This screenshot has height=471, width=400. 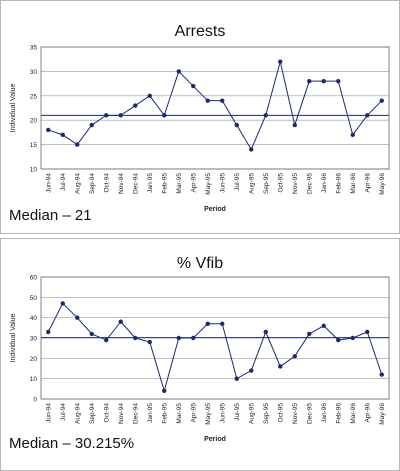 I want to click on vfib-x-tick-label: Sep-94, so click(x=92, y=413).